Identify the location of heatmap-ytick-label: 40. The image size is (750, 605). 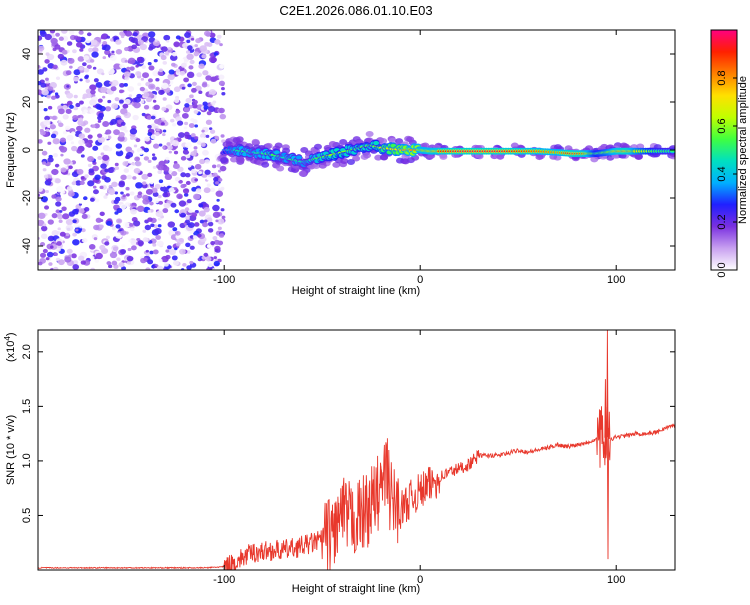
(27, 54).